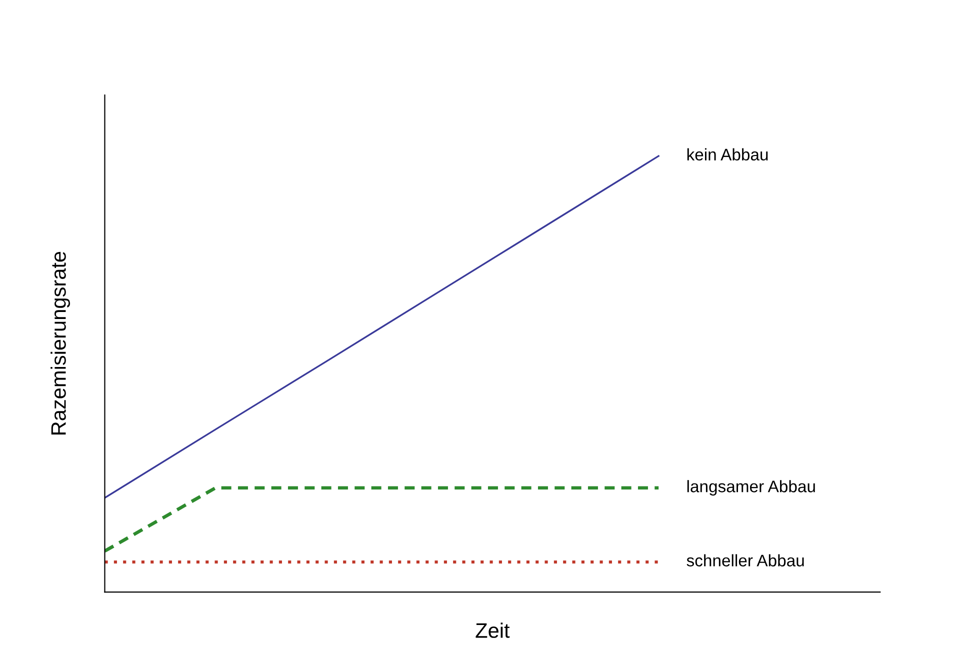 The width and height of the screenshot is (979, 669). I want to click on y-axis-title: Razemisierungsrate, so click(60, 343).